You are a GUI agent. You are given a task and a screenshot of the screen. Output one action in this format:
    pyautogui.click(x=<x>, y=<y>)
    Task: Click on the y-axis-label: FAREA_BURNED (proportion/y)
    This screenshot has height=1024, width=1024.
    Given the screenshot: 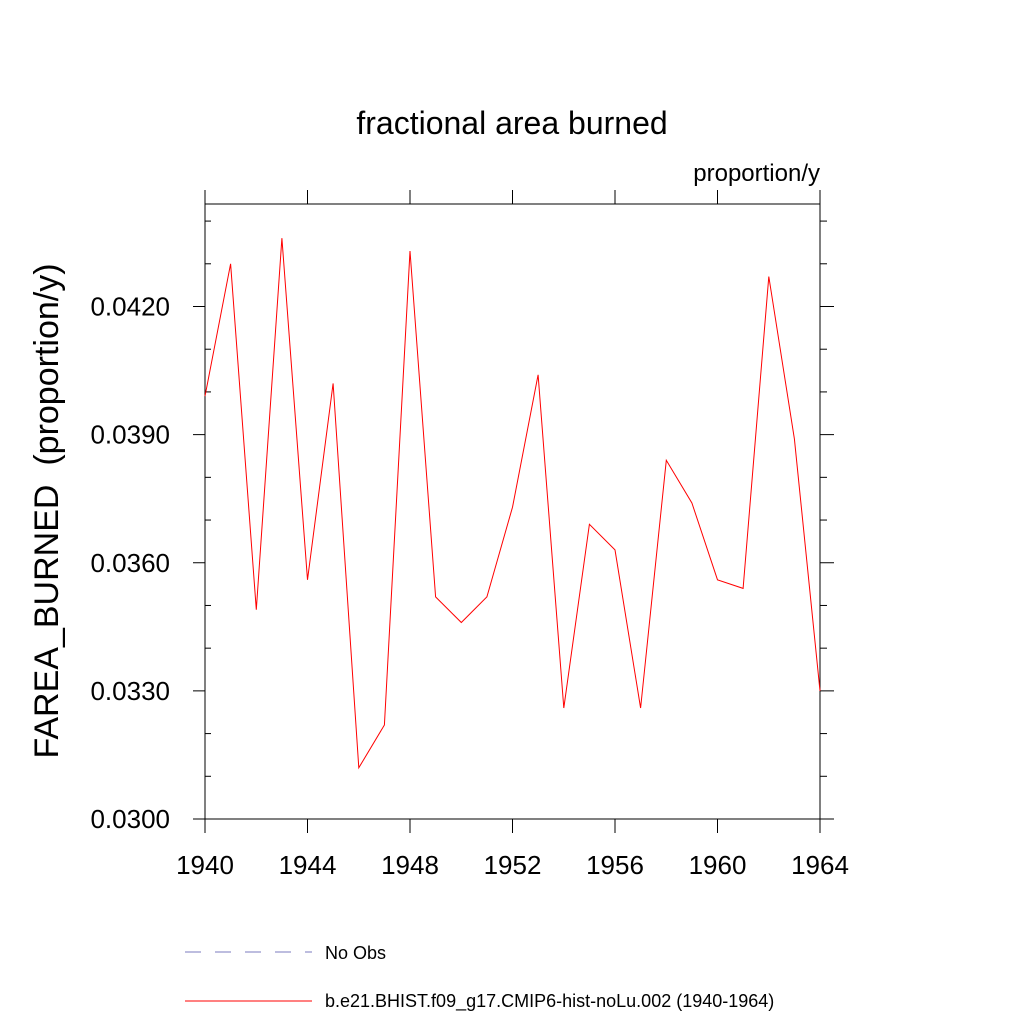 What is the action you would take?
    pyautogui.click(x=47, y=510)
    